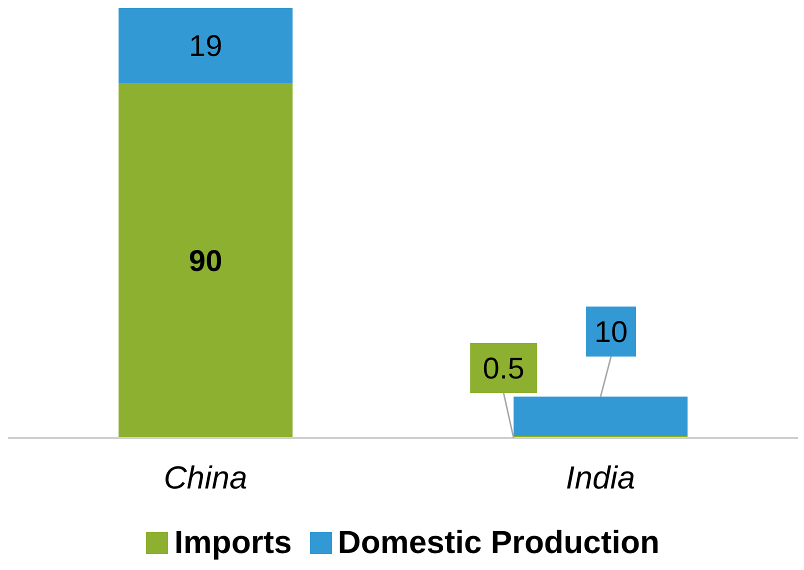 This screenshot has width=804, height=570. What do you see at coordinates (206, 478) in the screenshot?
I see `x-tick-label: China` at bounding box center [206, 478].